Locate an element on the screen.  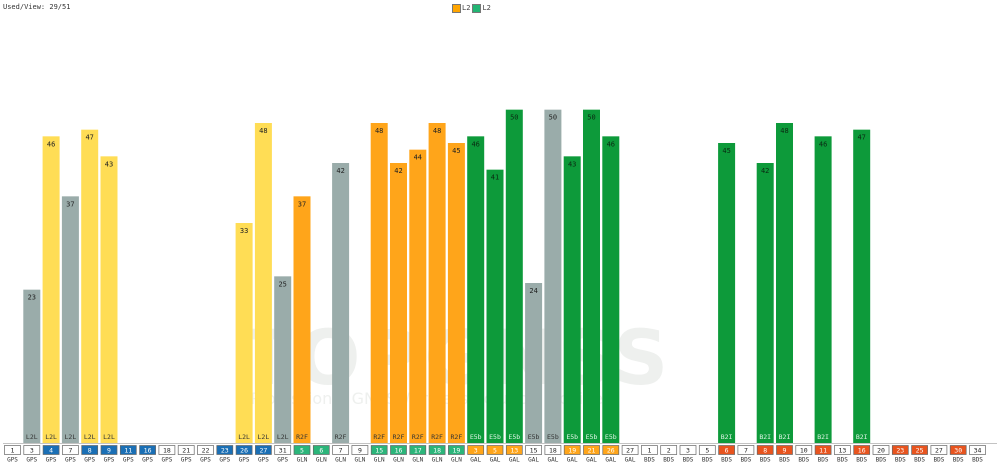
prn-label: 11 is located at coordinates (823, 451).